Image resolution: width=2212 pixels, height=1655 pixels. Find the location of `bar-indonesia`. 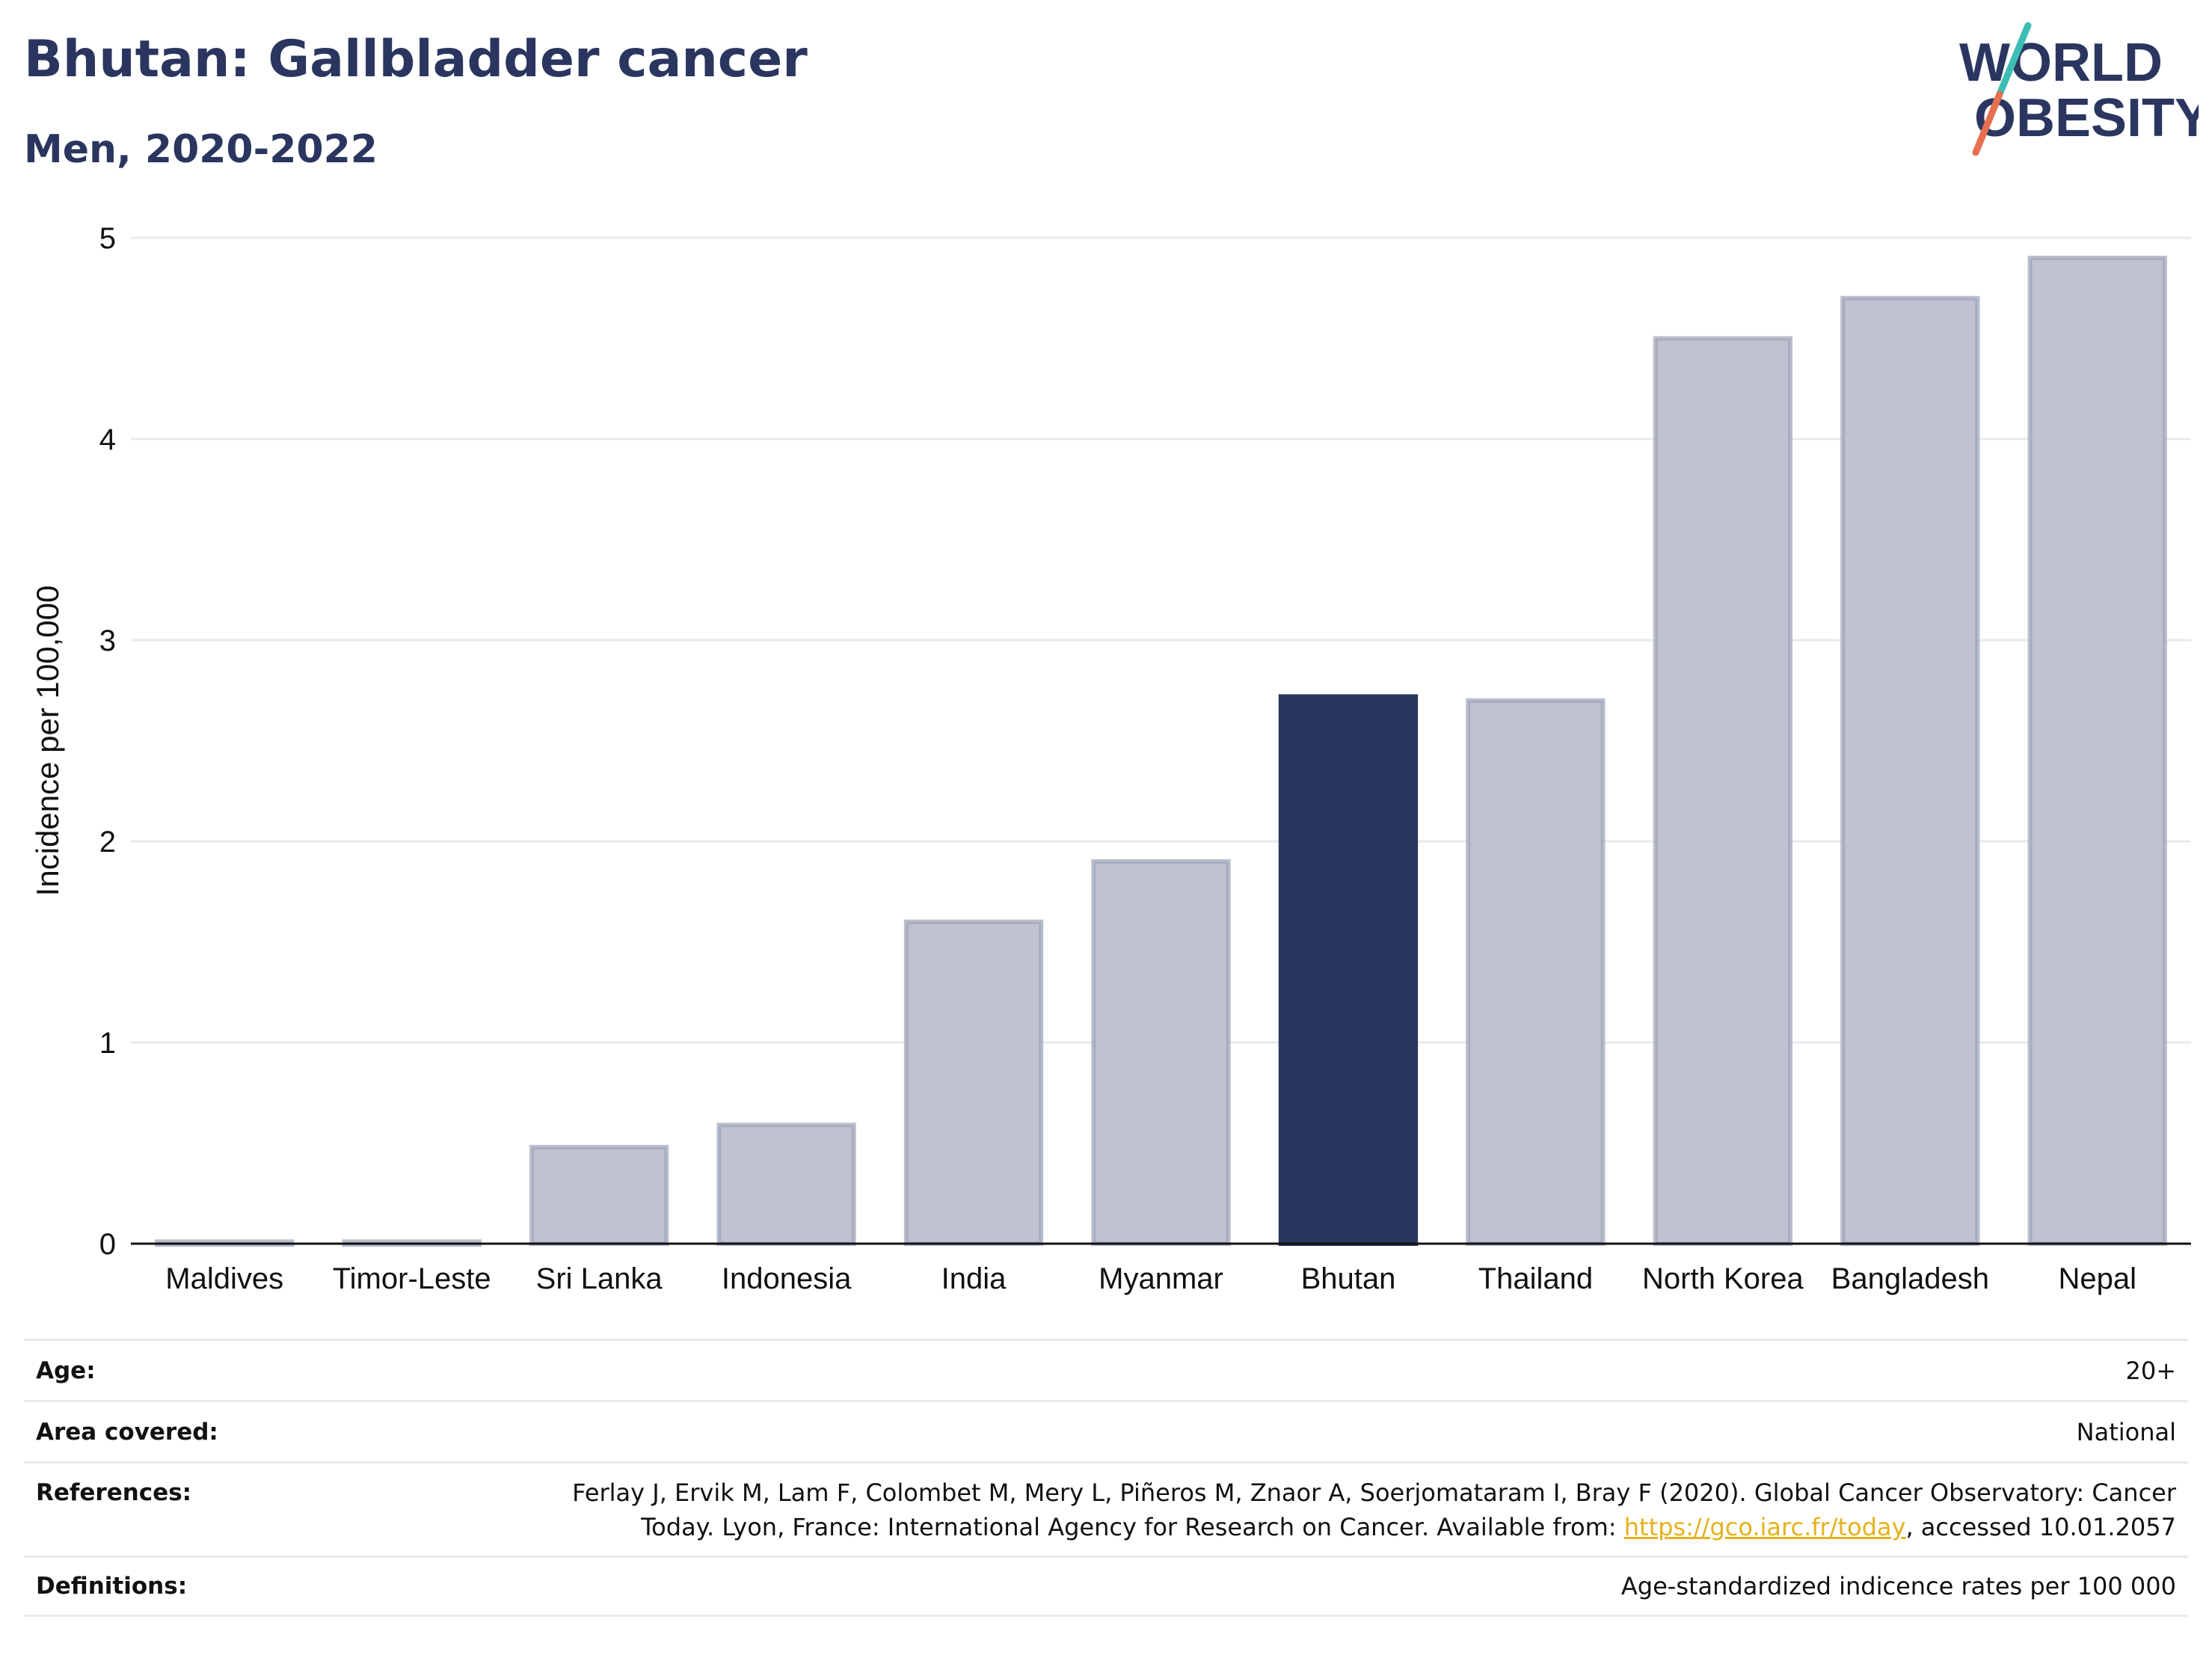

bar-indonesia is located at coordinates (786, 1185).